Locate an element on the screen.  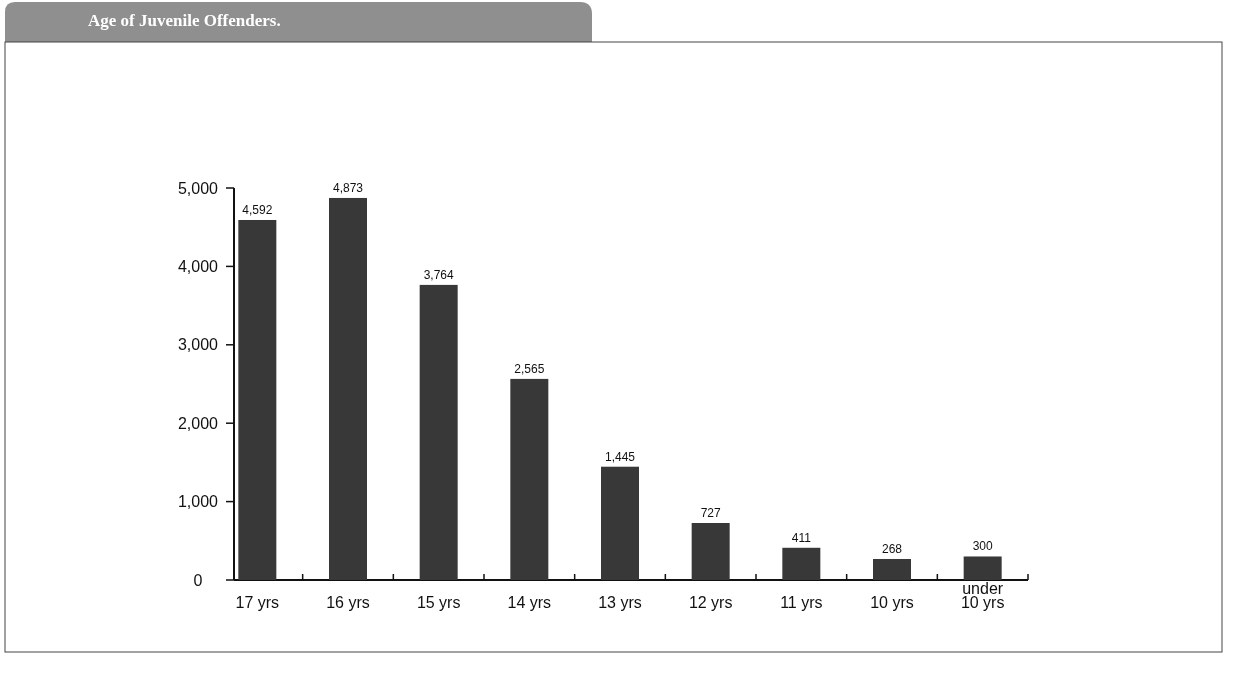
data-label: 4,592 is located at coordinates (257, 209).